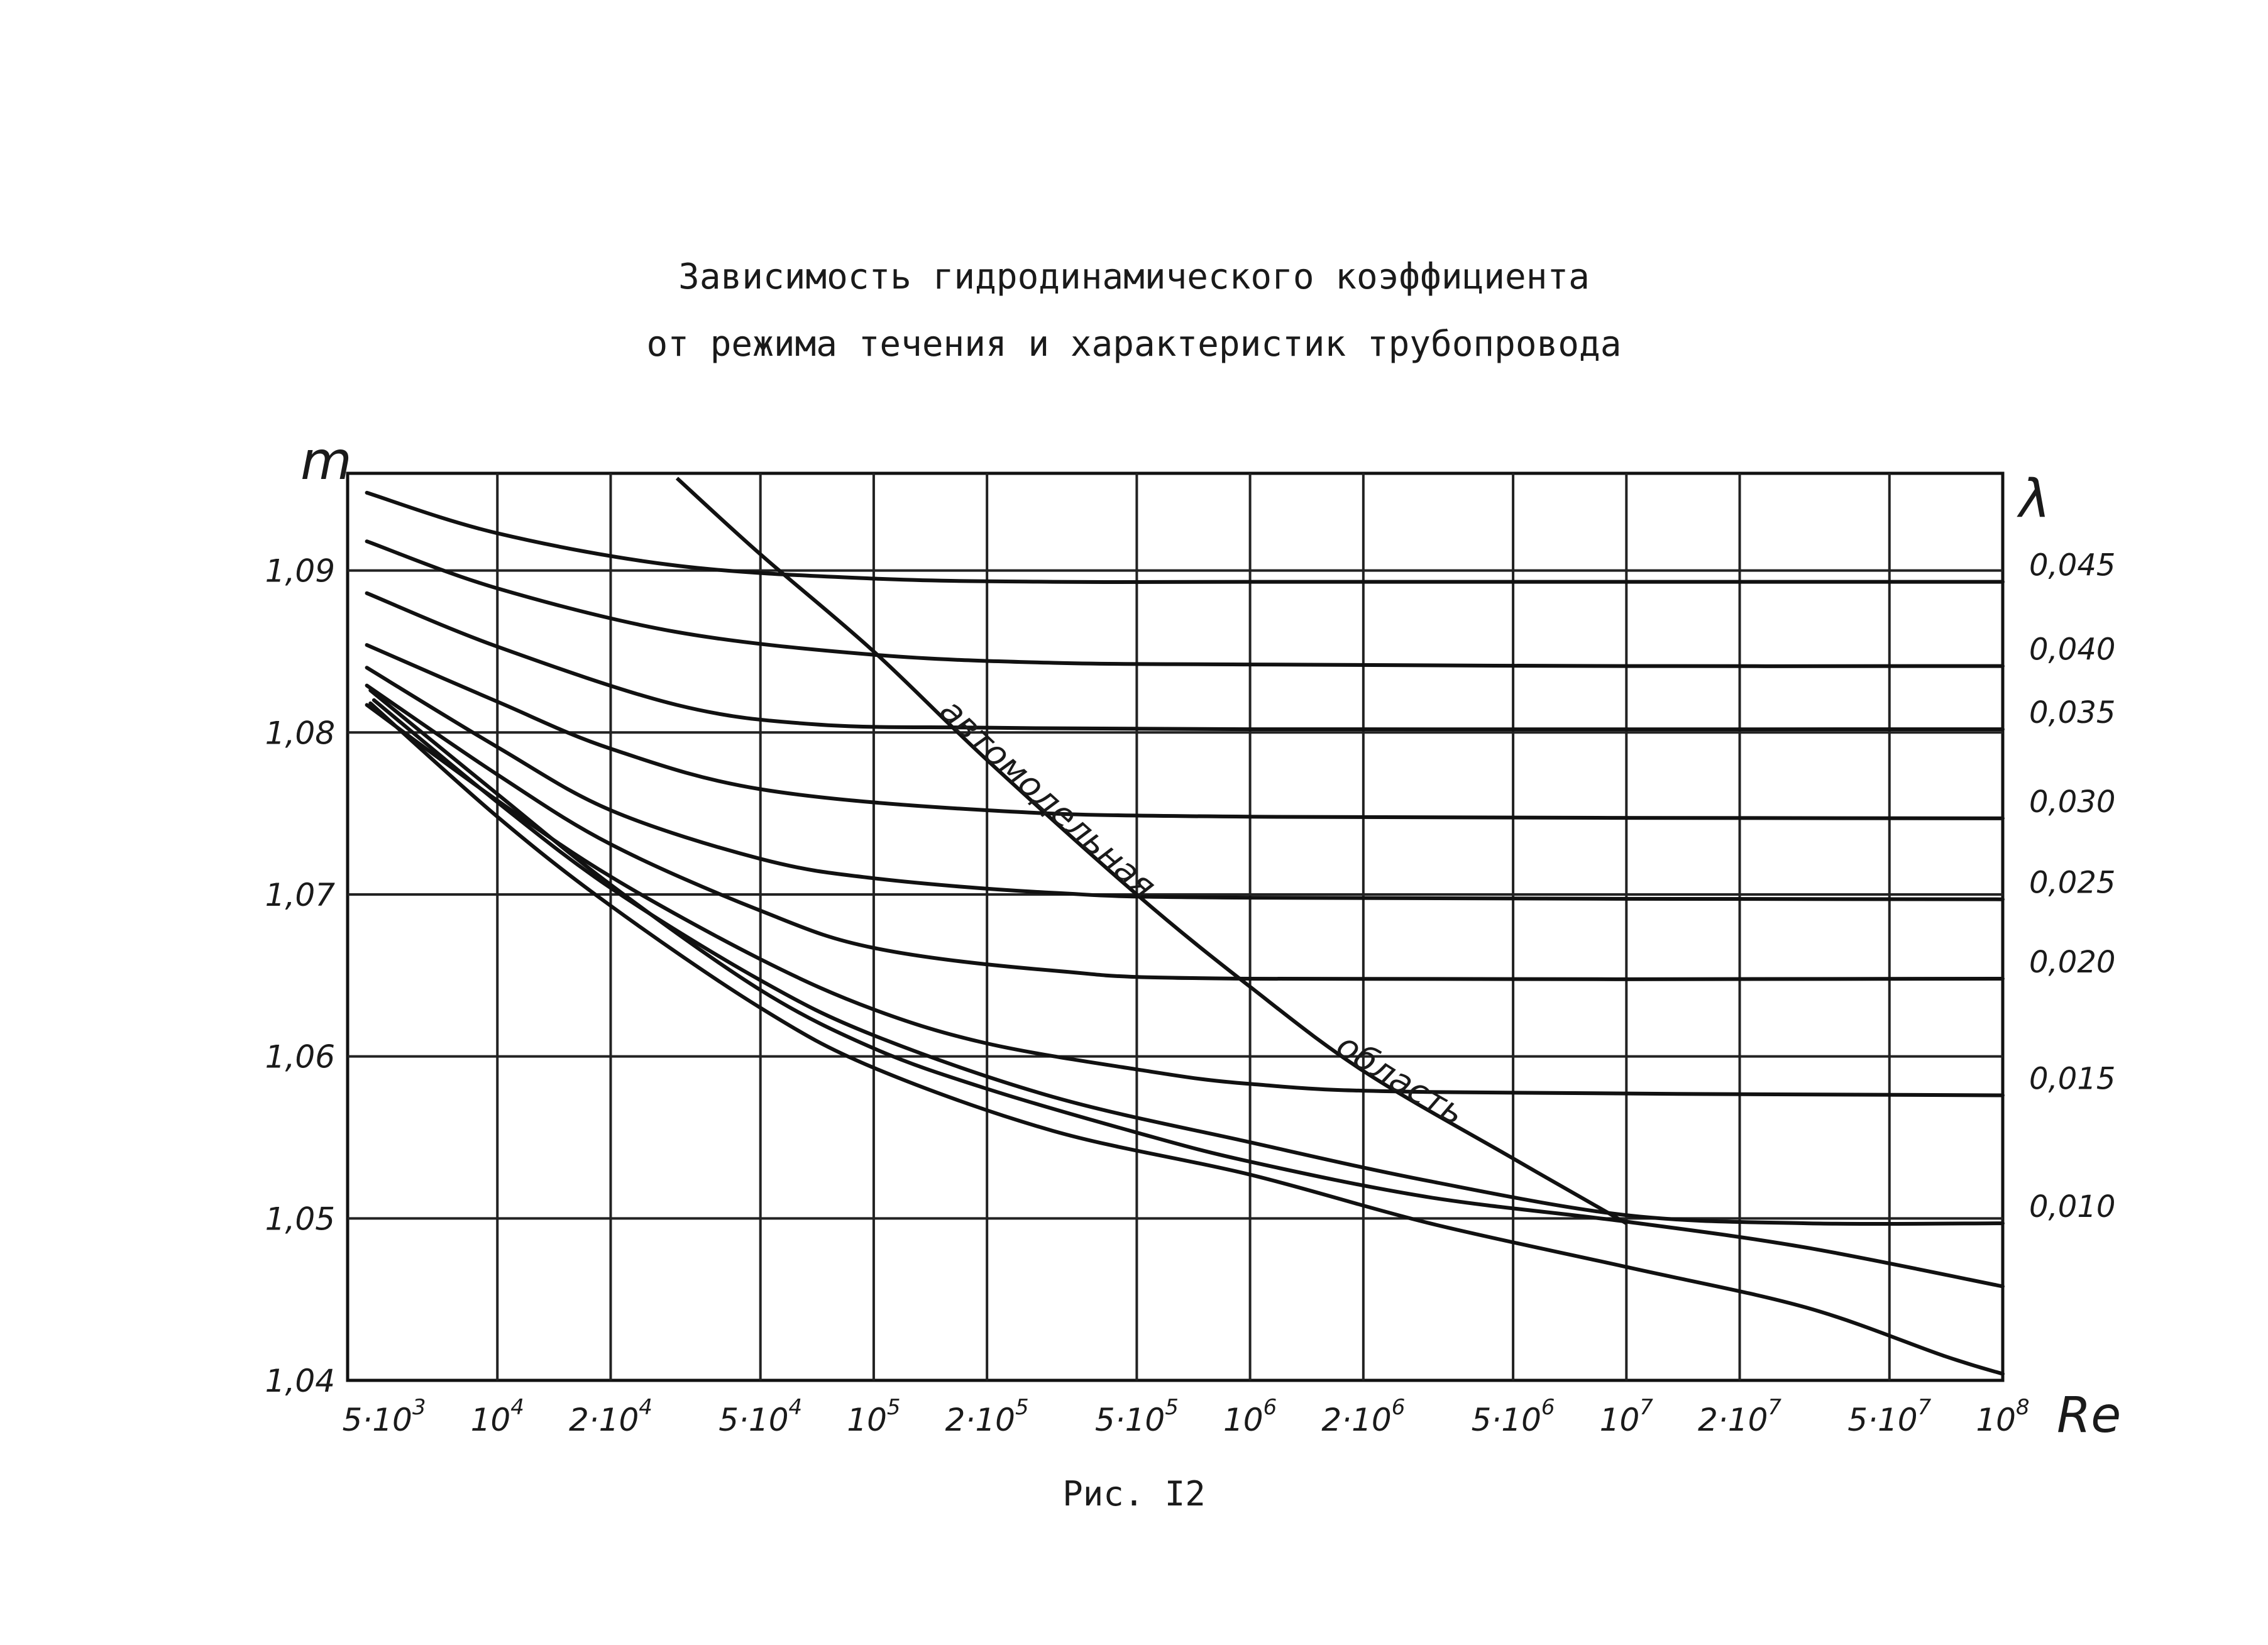 This screenshot has width=2268, height=1645. I want to click on y-tick-label: 1,08, so click(300, 733).